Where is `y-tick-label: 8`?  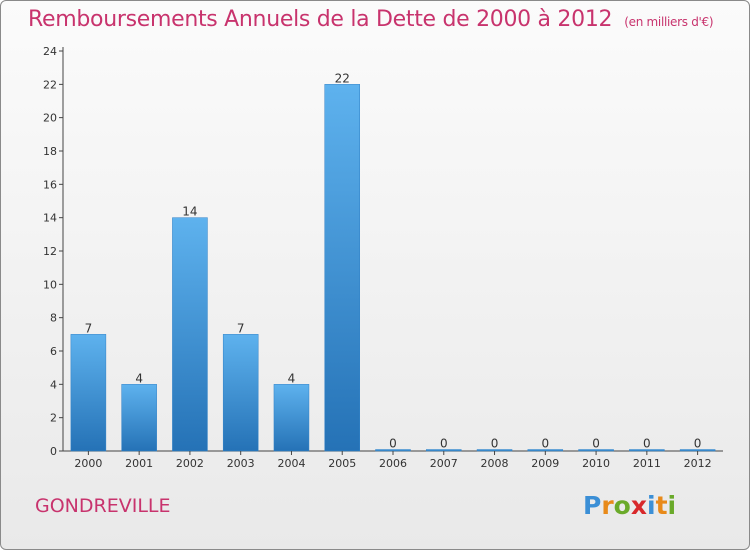
y-tick-label: 8 is located at coordinates (53, 318).